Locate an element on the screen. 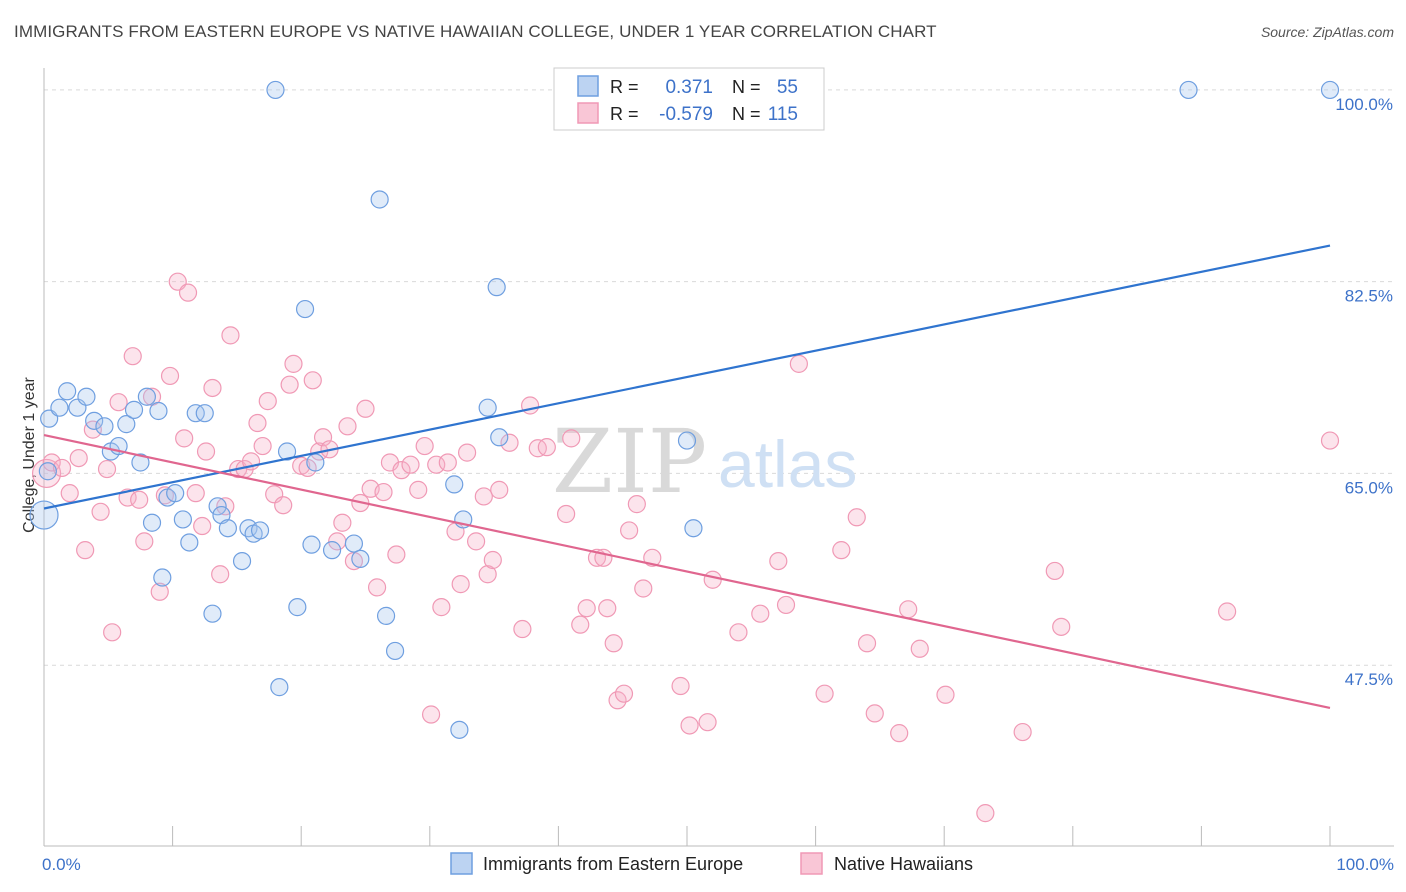 The height and width of the screenshot is (892, 1406). x-tick-label-0: 0.0% is located at coordinates (61, 864).